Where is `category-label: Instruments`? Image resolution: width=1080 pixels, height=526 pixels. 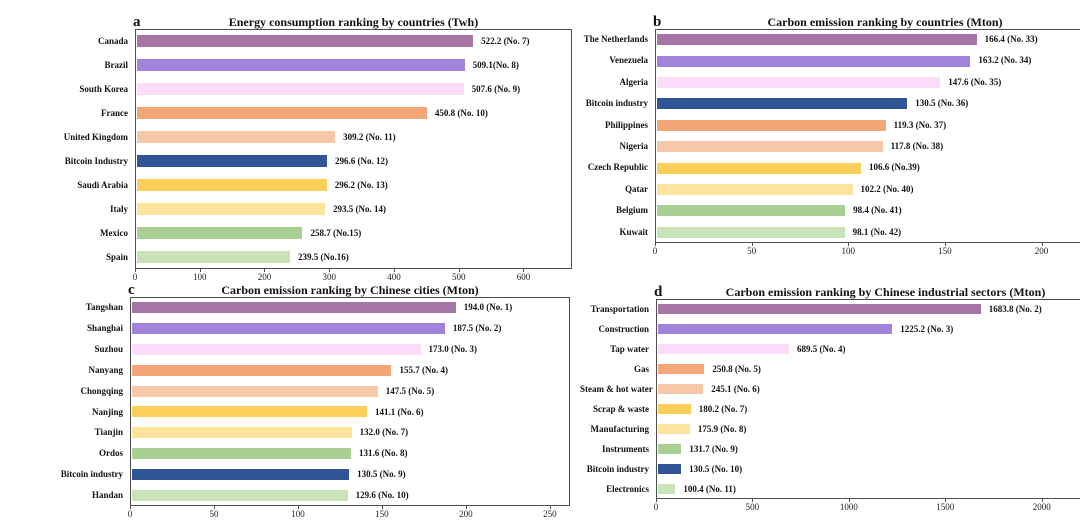
category-label: Instruments is located at coordinates (625, 449).